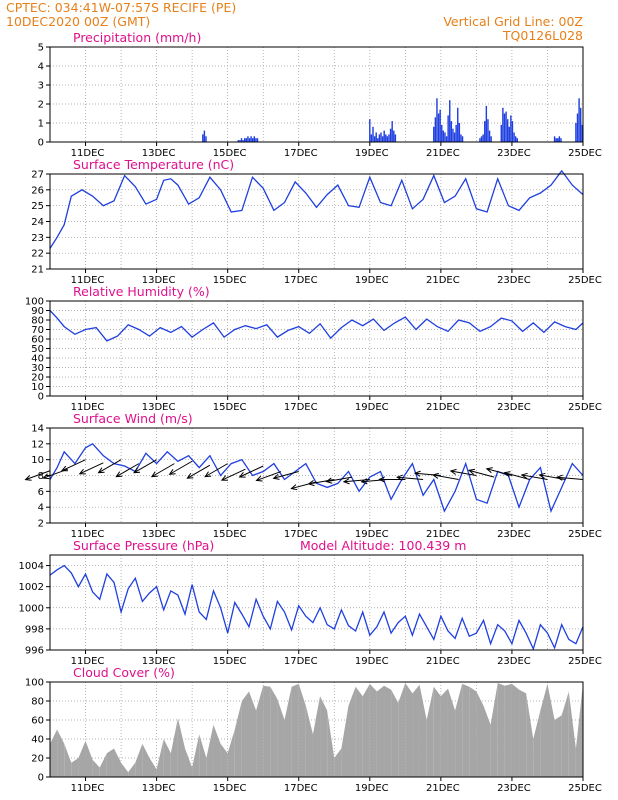 This screenshot has width=618, height=800. What do you see at coordinates (159, 407) in the screenshot?
I see `x-tick-label: 13DEC` at bounding box center [159, 407].